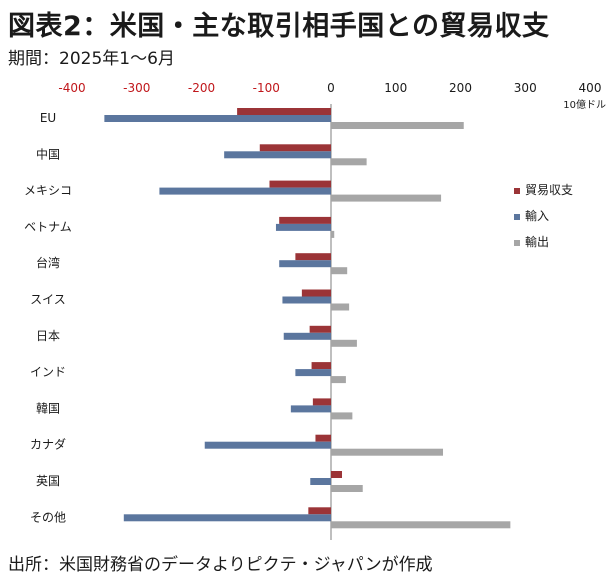 This screenshot has width=610, height=586. What do you see at coordinates (517, 243) in the screenshot?
I see `exports-legend-swatch` at bounding box center [517, 243].